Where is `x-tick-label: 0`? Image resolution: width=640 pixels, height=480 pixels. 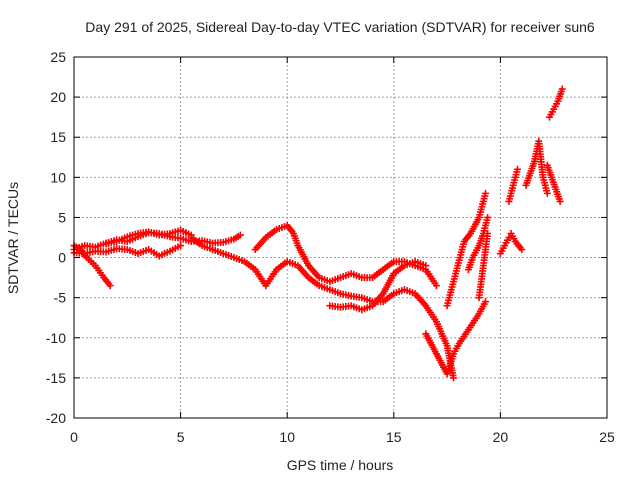 x-tick-label: 0 is located at coordinates (74, 437).